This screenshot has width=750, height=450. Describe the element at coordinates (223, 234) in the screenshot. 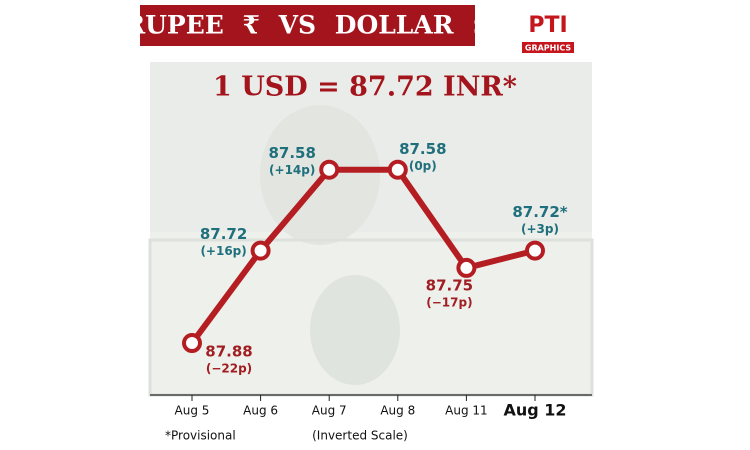

I see `value-label: 87.72` at that location.